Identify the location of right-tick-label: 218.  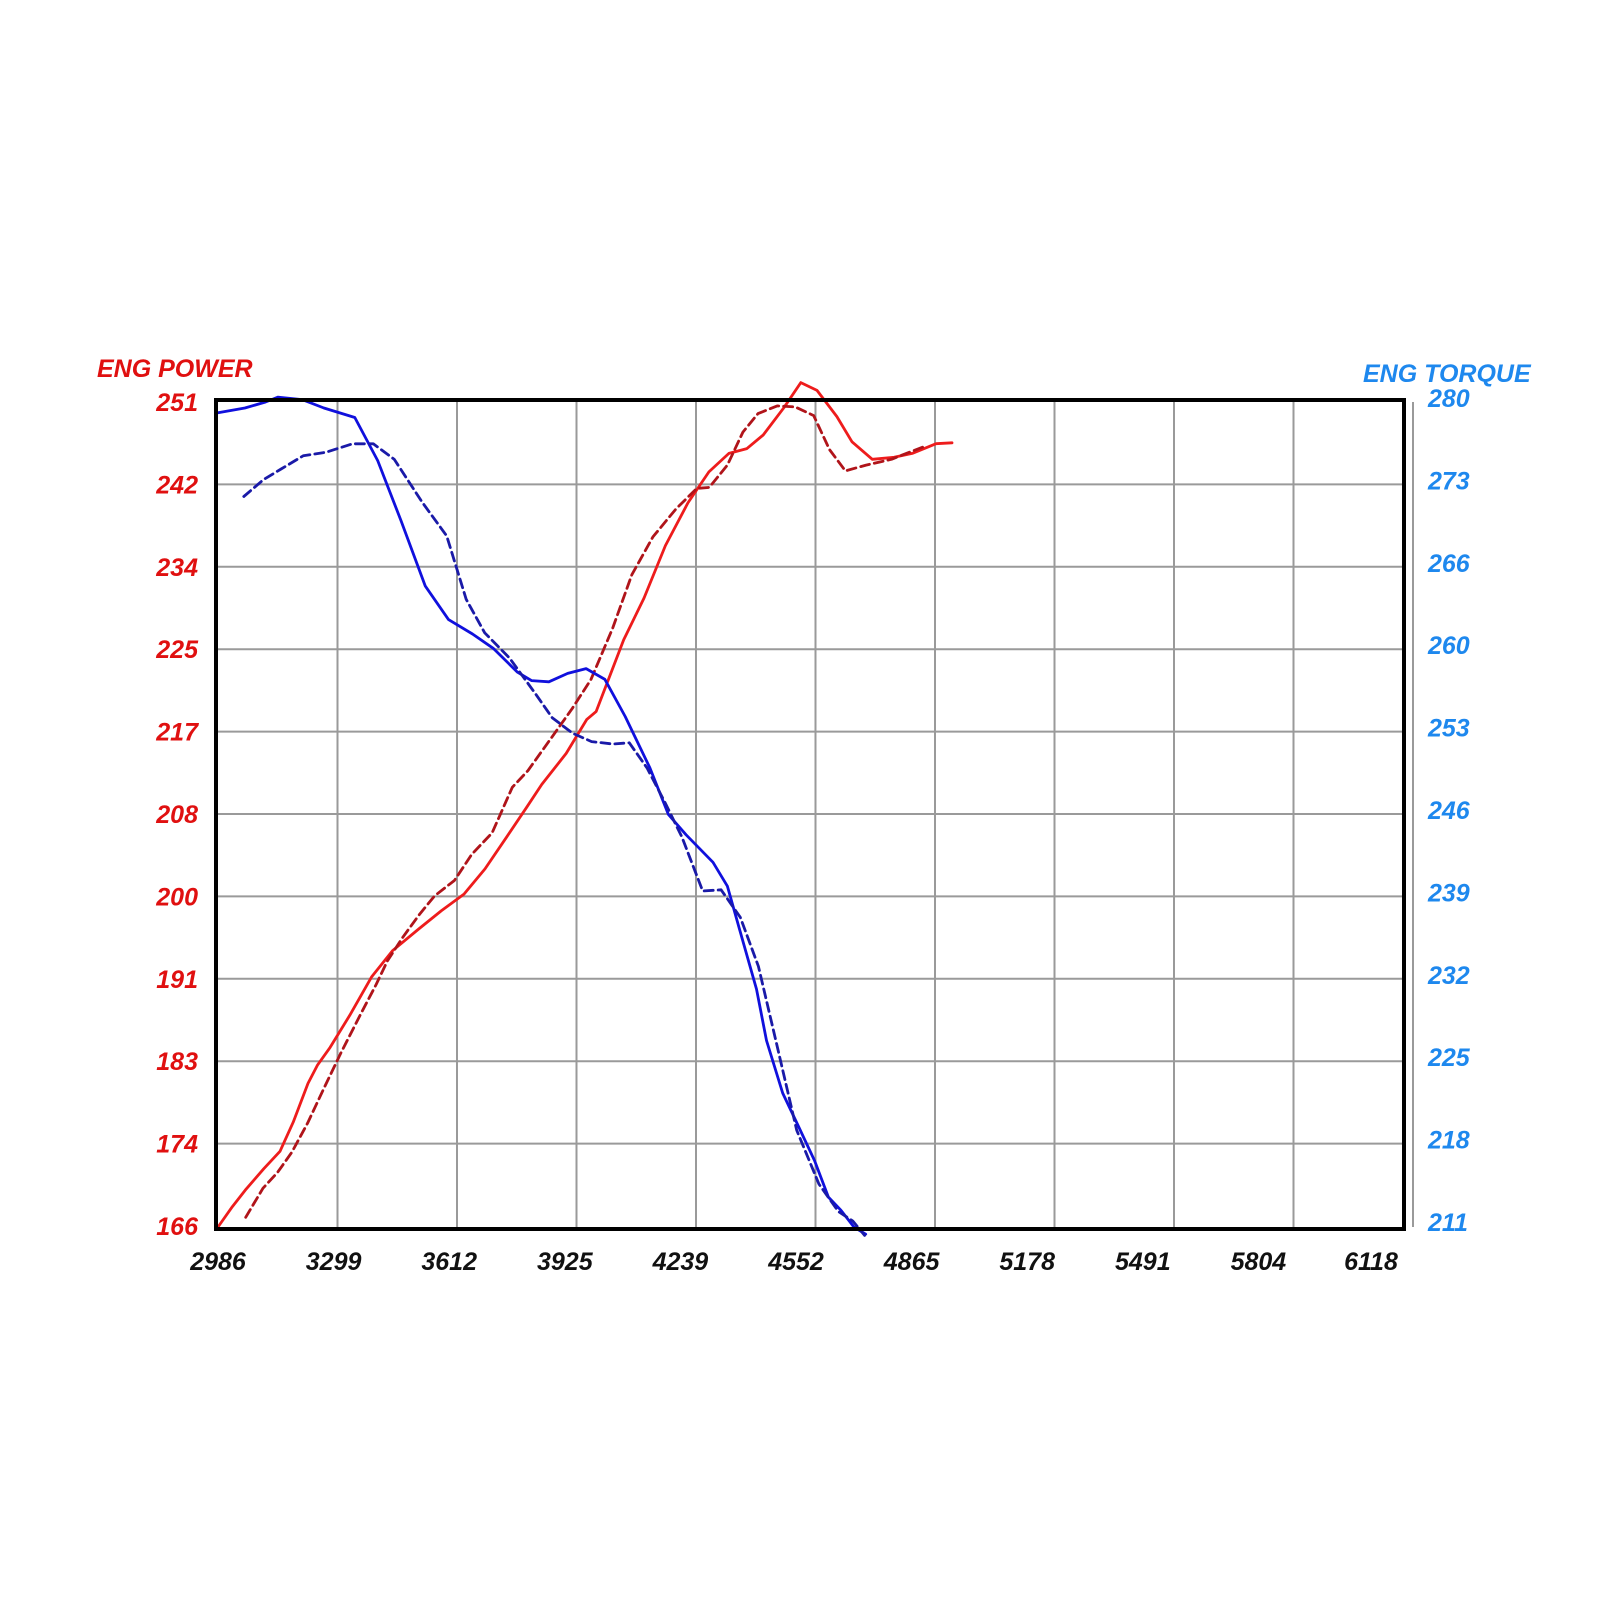
(1448, 1141).